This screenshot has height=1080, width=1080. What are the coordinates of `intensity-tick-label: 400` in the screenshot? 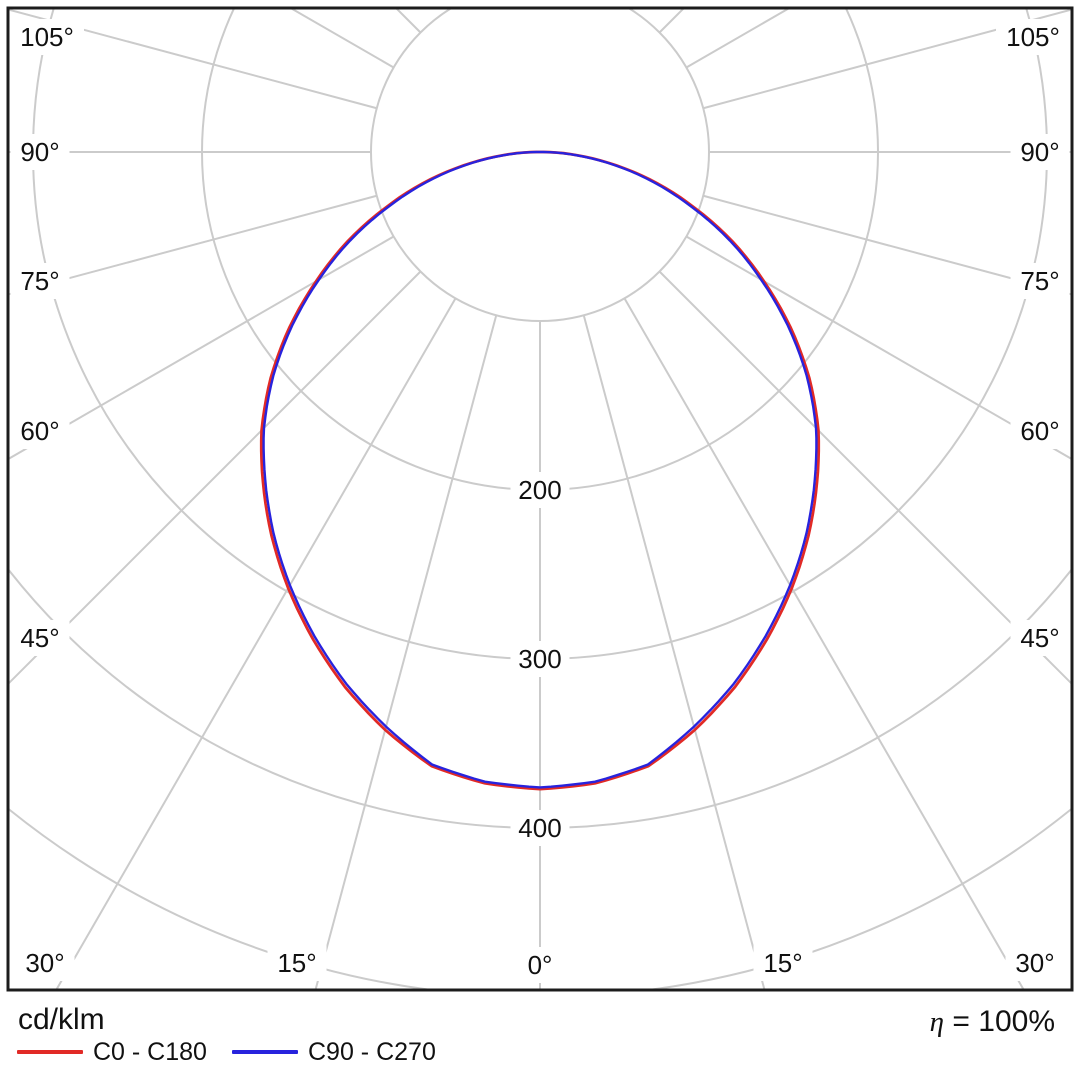 It's located at (539, 828).